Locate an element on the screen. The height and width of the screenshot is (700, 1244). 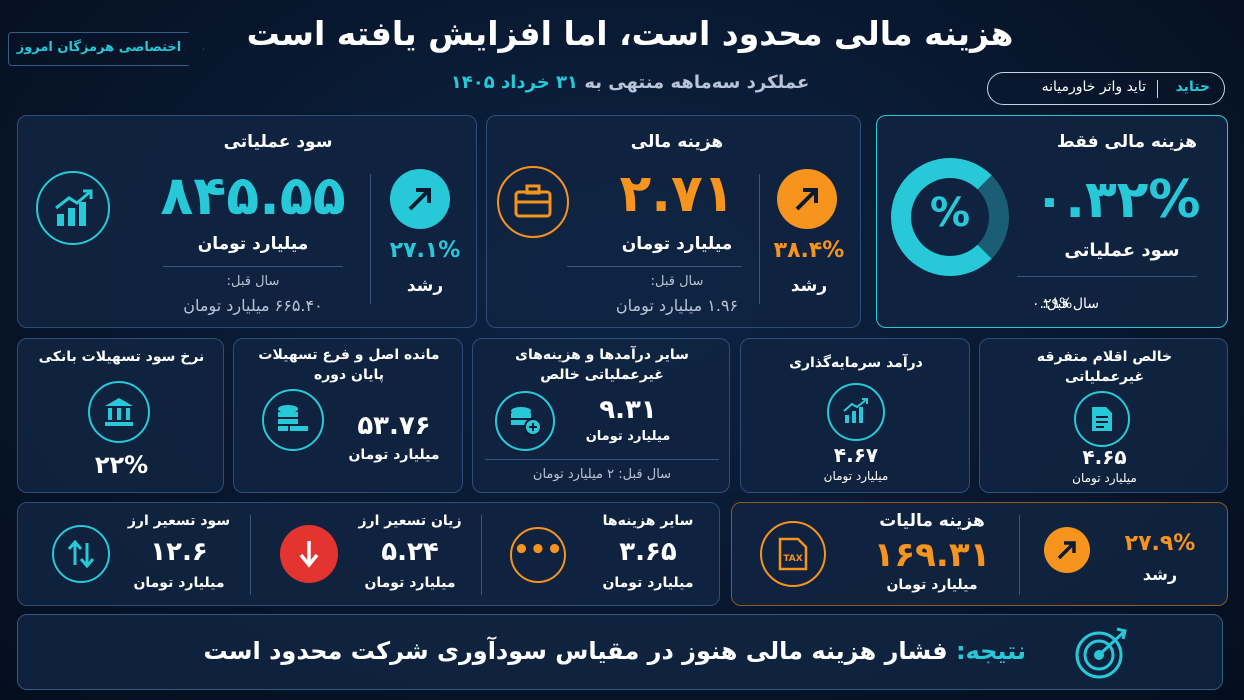
conclusion-label: نتیجه: is located at coordinates (990, 651).